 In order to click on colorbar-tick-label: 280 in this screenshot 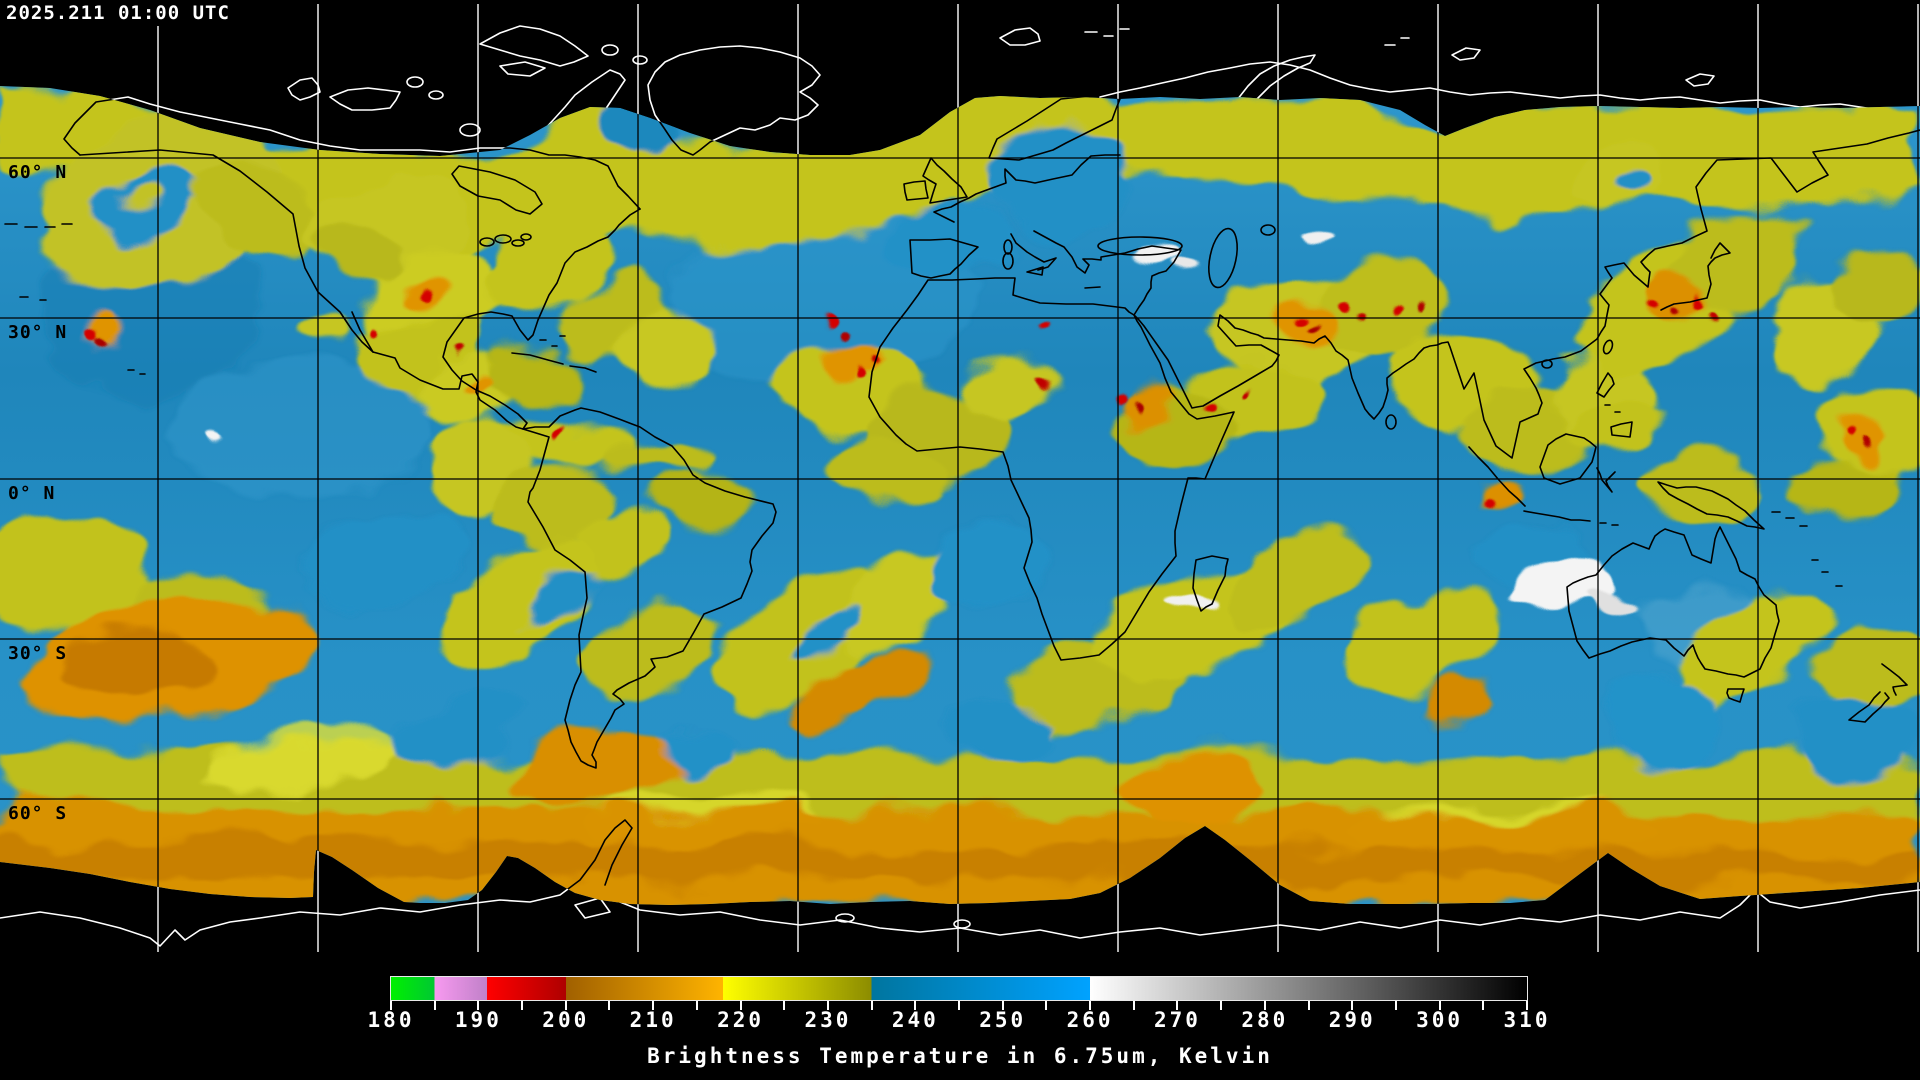, I will do `click(1265, 1020)`.